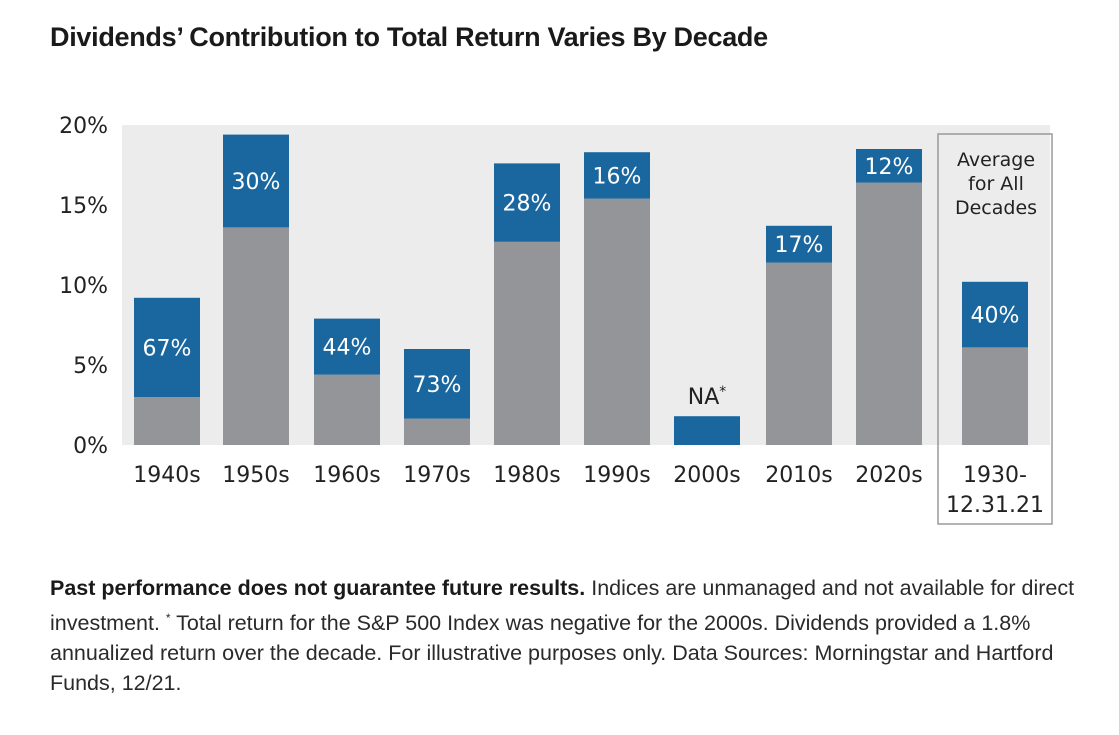  What do you see at coordinates (996, 160) in the screenshot?
I see `average-label-line: Average` at bounding box center [996, 160].